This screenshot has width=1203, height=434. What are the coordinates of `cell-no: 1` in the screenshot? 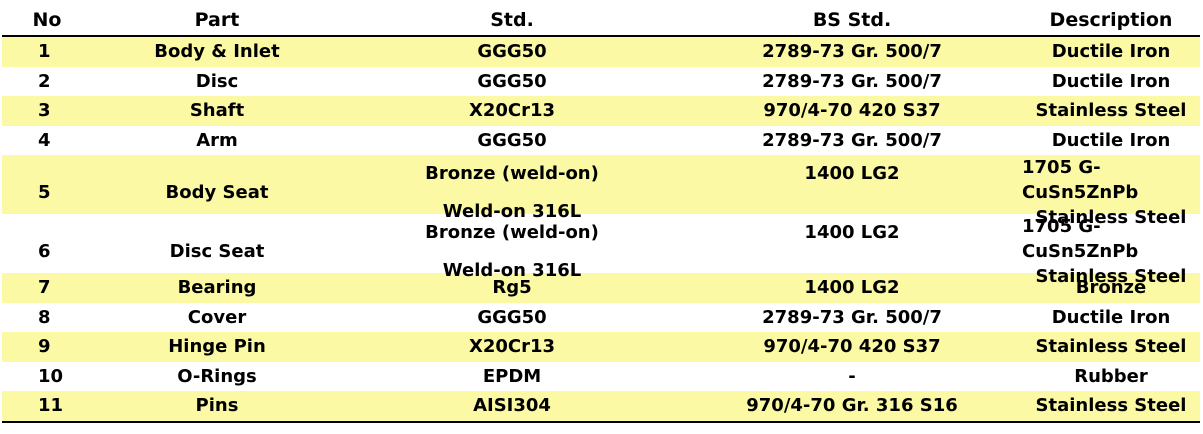 It's located at (44, 52).